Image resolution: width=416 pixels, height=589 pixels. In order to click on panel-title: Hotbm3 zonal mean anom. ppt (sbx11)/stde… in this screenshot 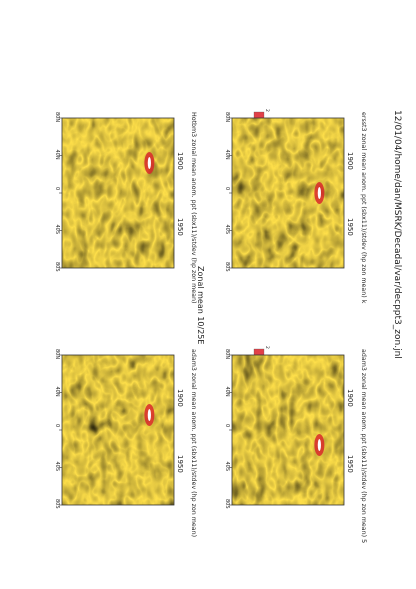, I will do `click(193, 207)`.